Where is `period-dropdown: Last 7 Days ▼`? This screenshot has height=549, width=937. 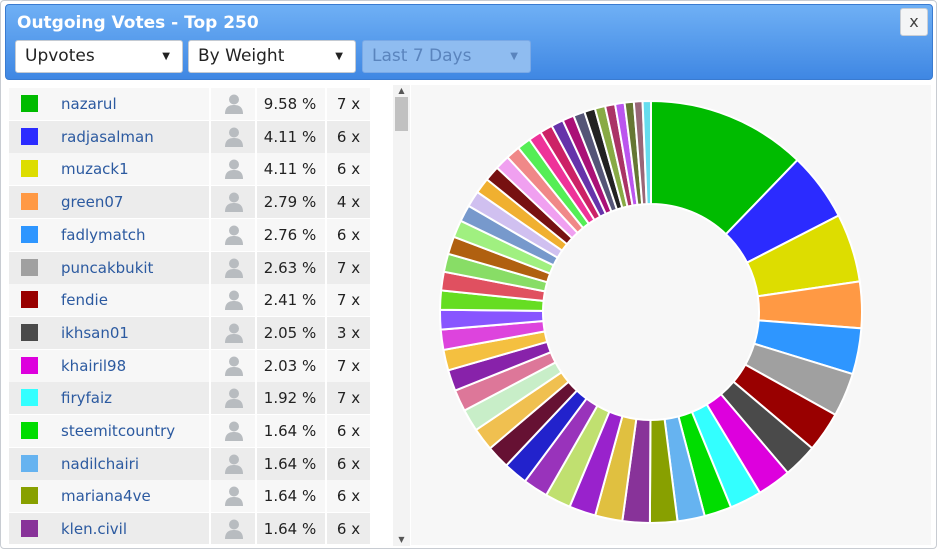
period-dropdown: Last 7 Days ▼ is located at coordinates (446, 56).